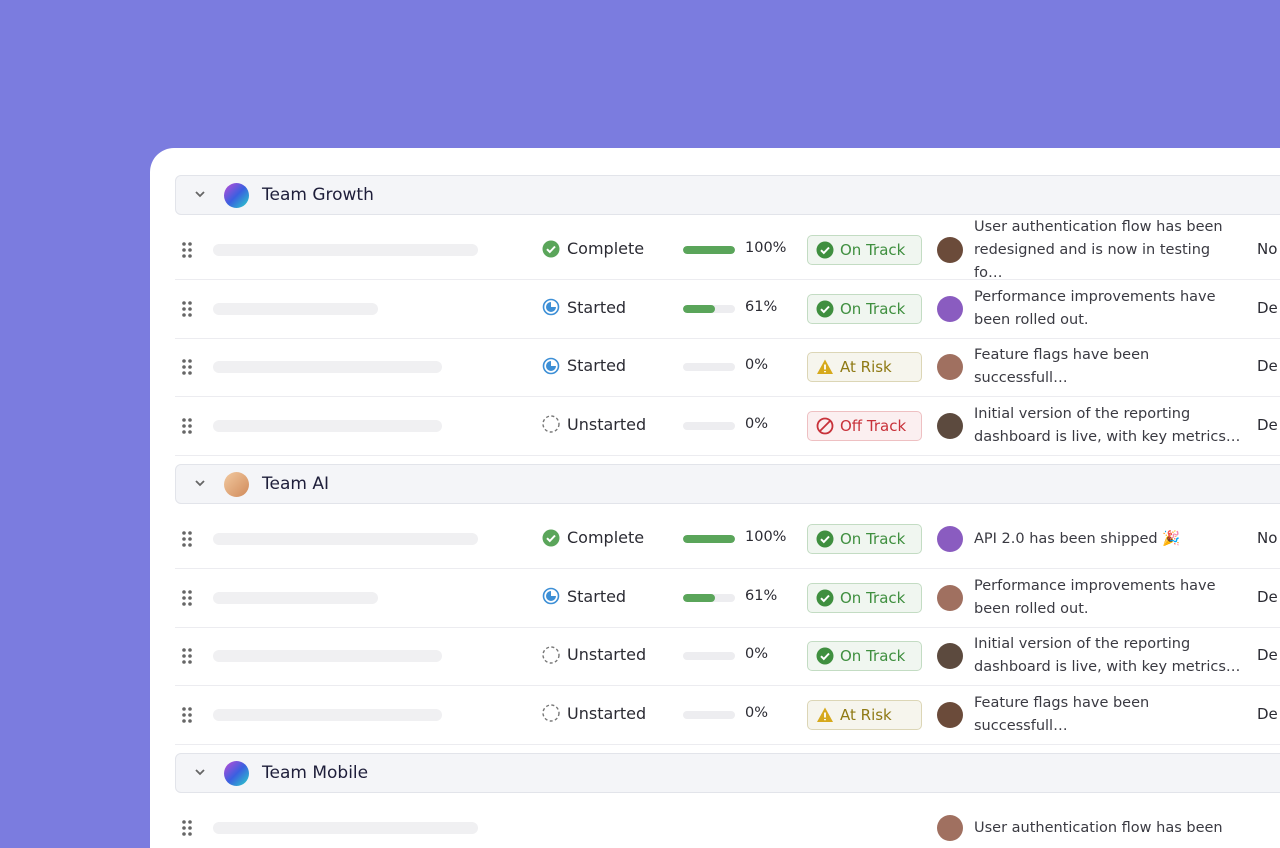 This screenshot has height=848, width=1280. What do you see at coordinates (766, 537) in the screenshot?
I see `progress-label: 100%` at bounding box center [766, 537].